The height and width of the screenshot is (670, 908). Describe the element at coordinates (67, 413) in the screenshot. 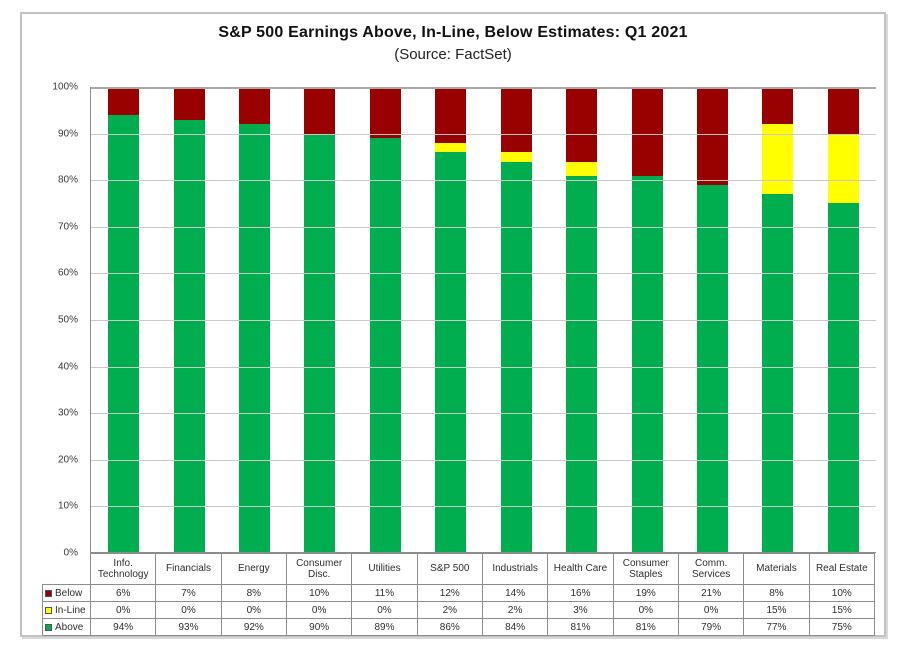

I see `y-tick-label: 30%` at that location.